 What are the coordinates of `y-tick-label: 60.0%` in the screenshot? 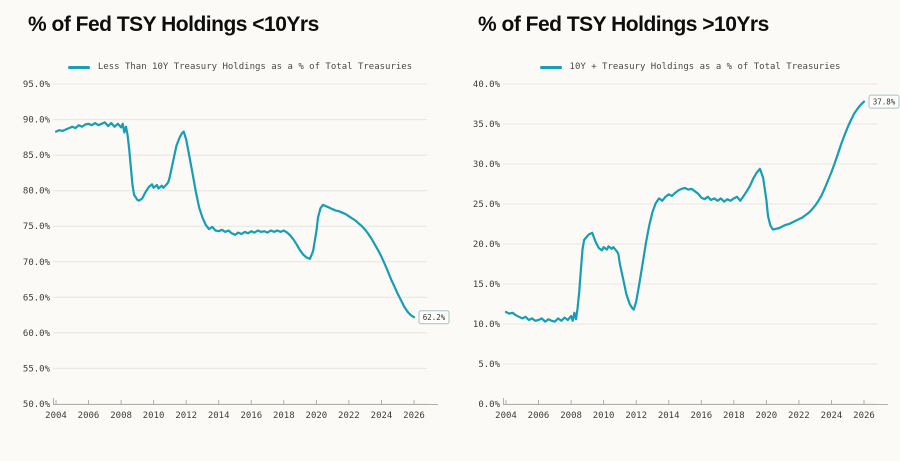 It's located at (37, 334).